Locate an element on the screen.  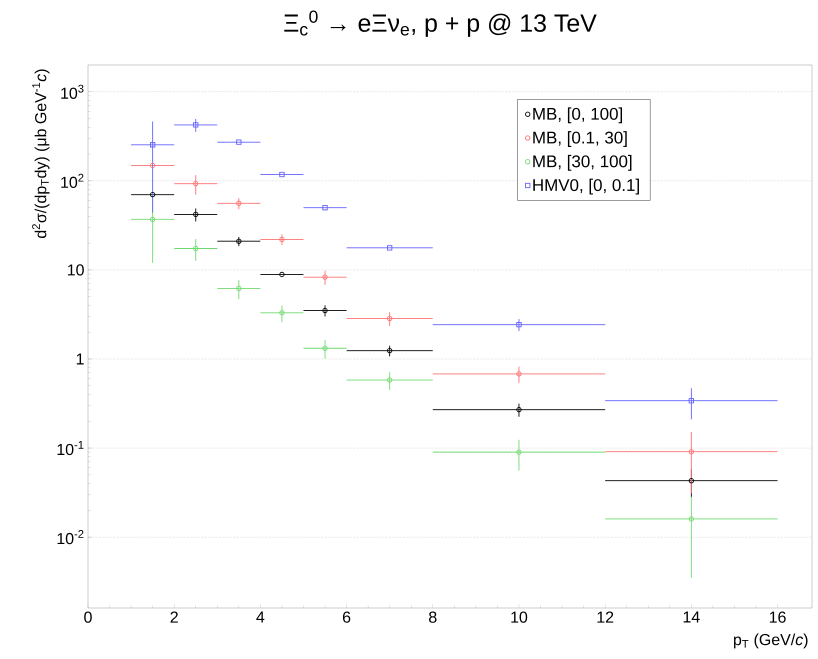
x-tick-label: 16 is located at coordinates (778, 617).